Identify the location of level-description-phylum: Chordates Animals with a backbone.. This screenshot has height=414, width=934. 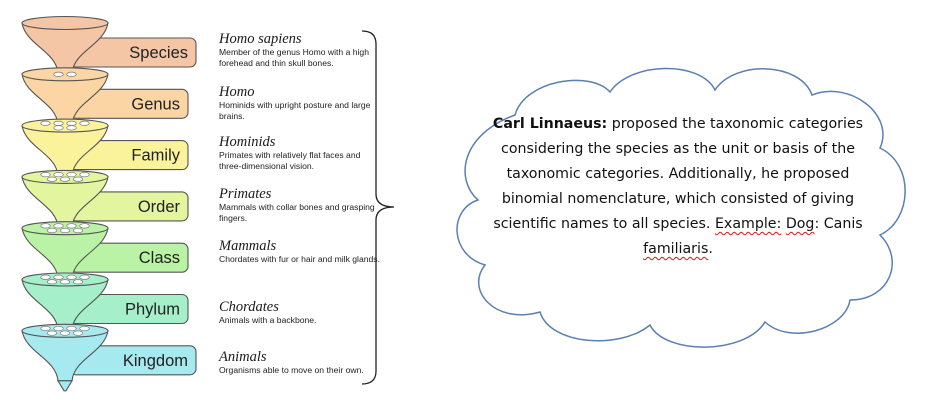
(301, 312).